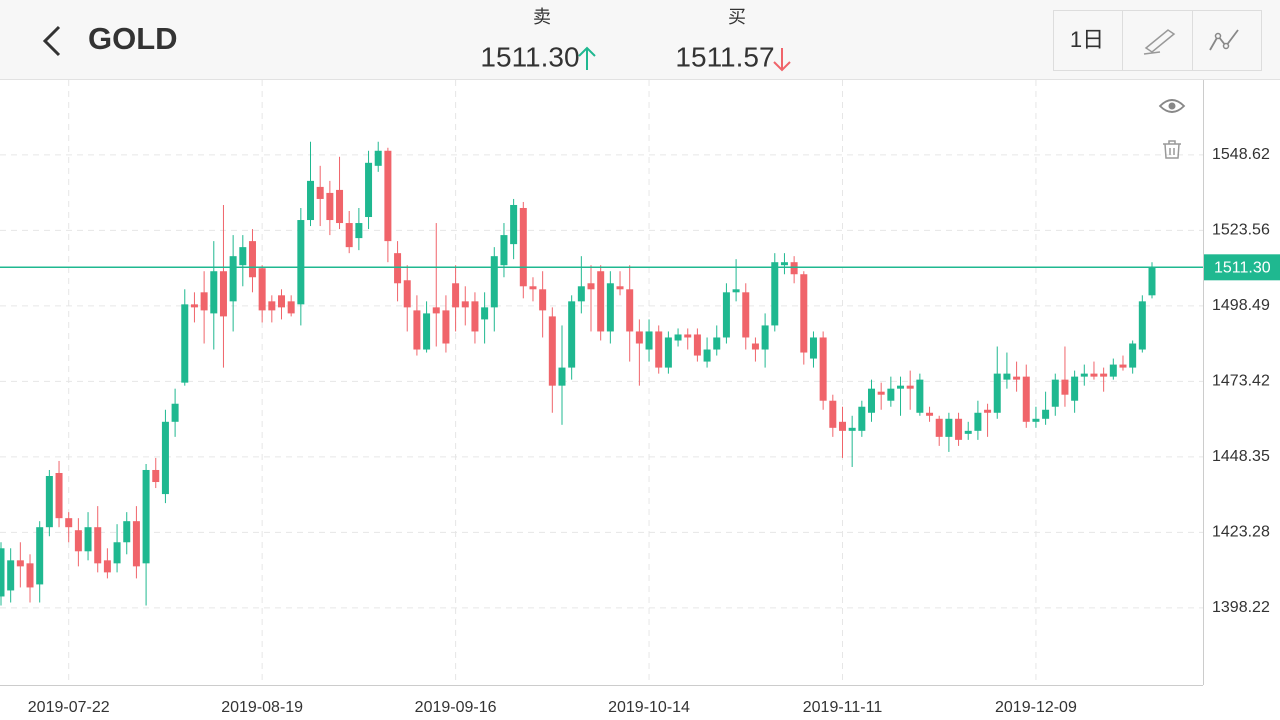 The height and width of the screenshot is (720, 1280). I want to click on current-price-label: 1511.30, so click(1242, 268).